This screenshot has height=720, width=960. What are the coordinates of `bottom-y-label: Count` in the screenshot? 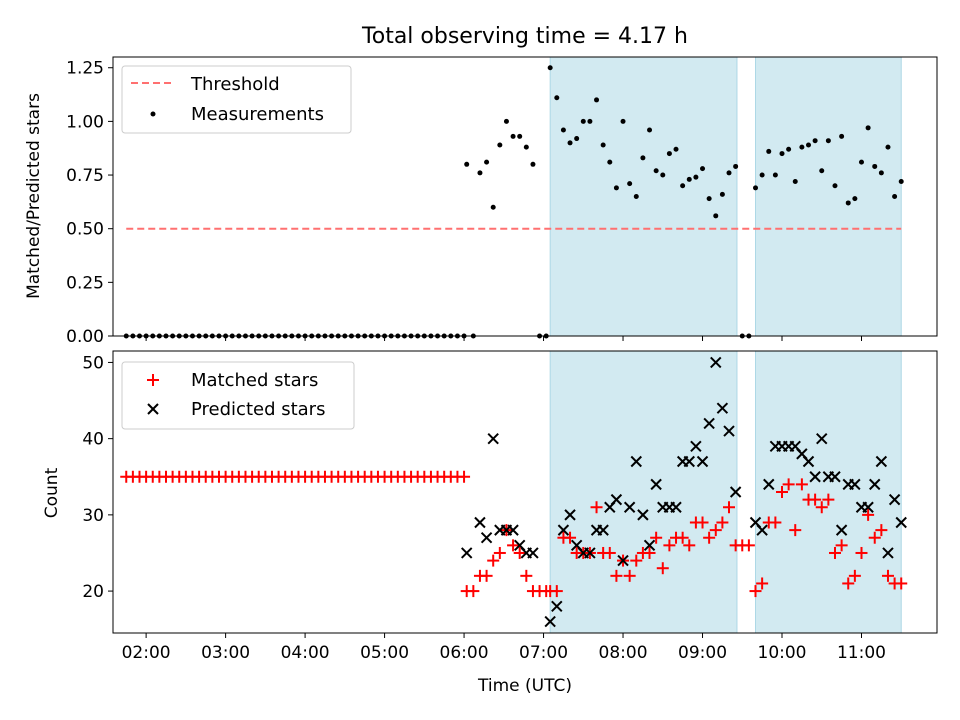 It's located at (52, 492).